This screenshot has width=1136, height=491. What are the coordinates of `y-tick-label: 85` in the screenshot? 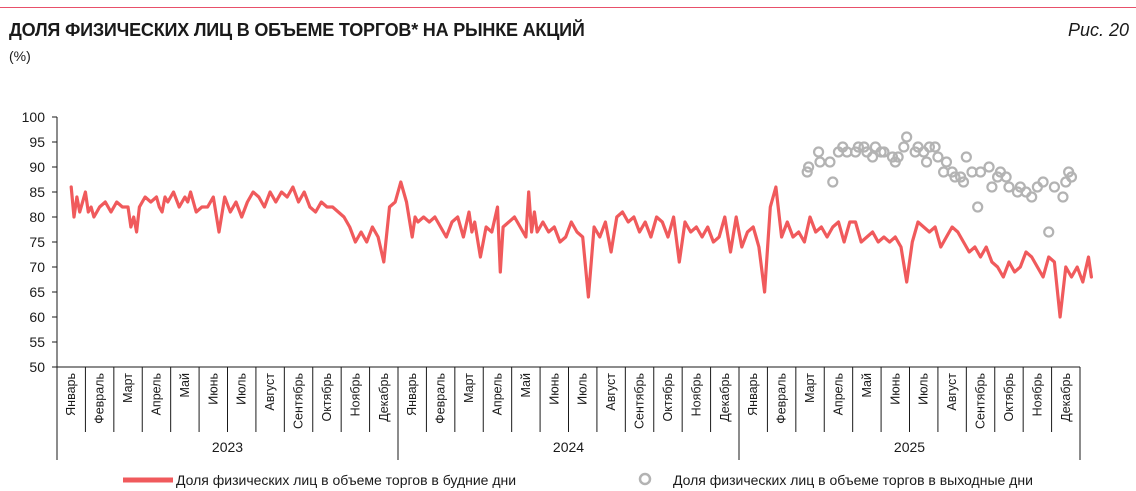 It's located at (37, 192).